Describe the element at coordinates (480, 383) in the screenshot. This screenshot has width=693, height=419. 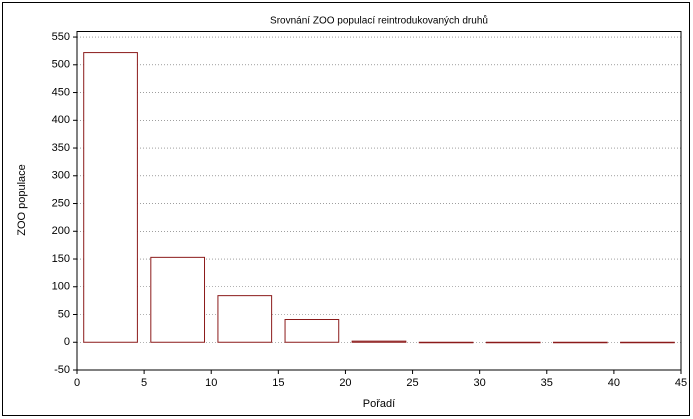
I see `x-tick-label: 30` at that location.